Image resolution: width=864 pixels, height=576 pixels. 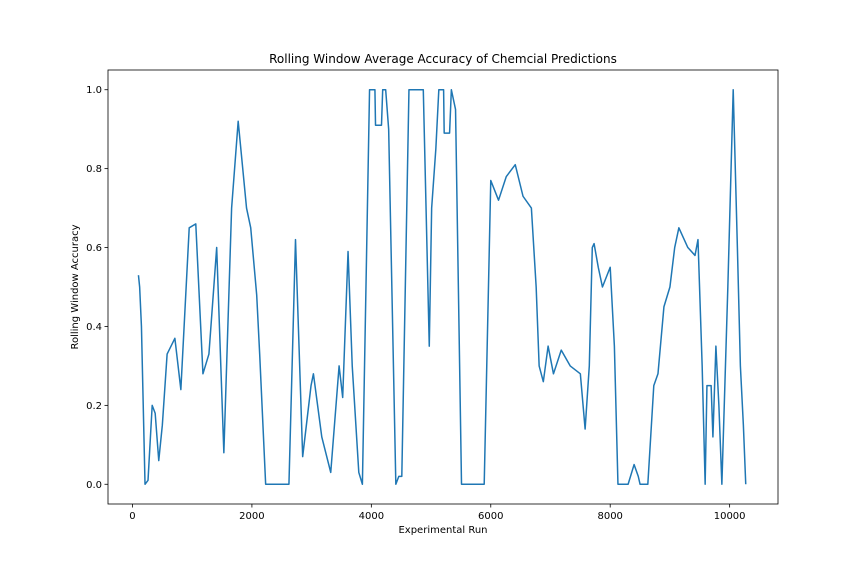 I want to click on x-tick-label: 10000, so click(x=730, y=516).